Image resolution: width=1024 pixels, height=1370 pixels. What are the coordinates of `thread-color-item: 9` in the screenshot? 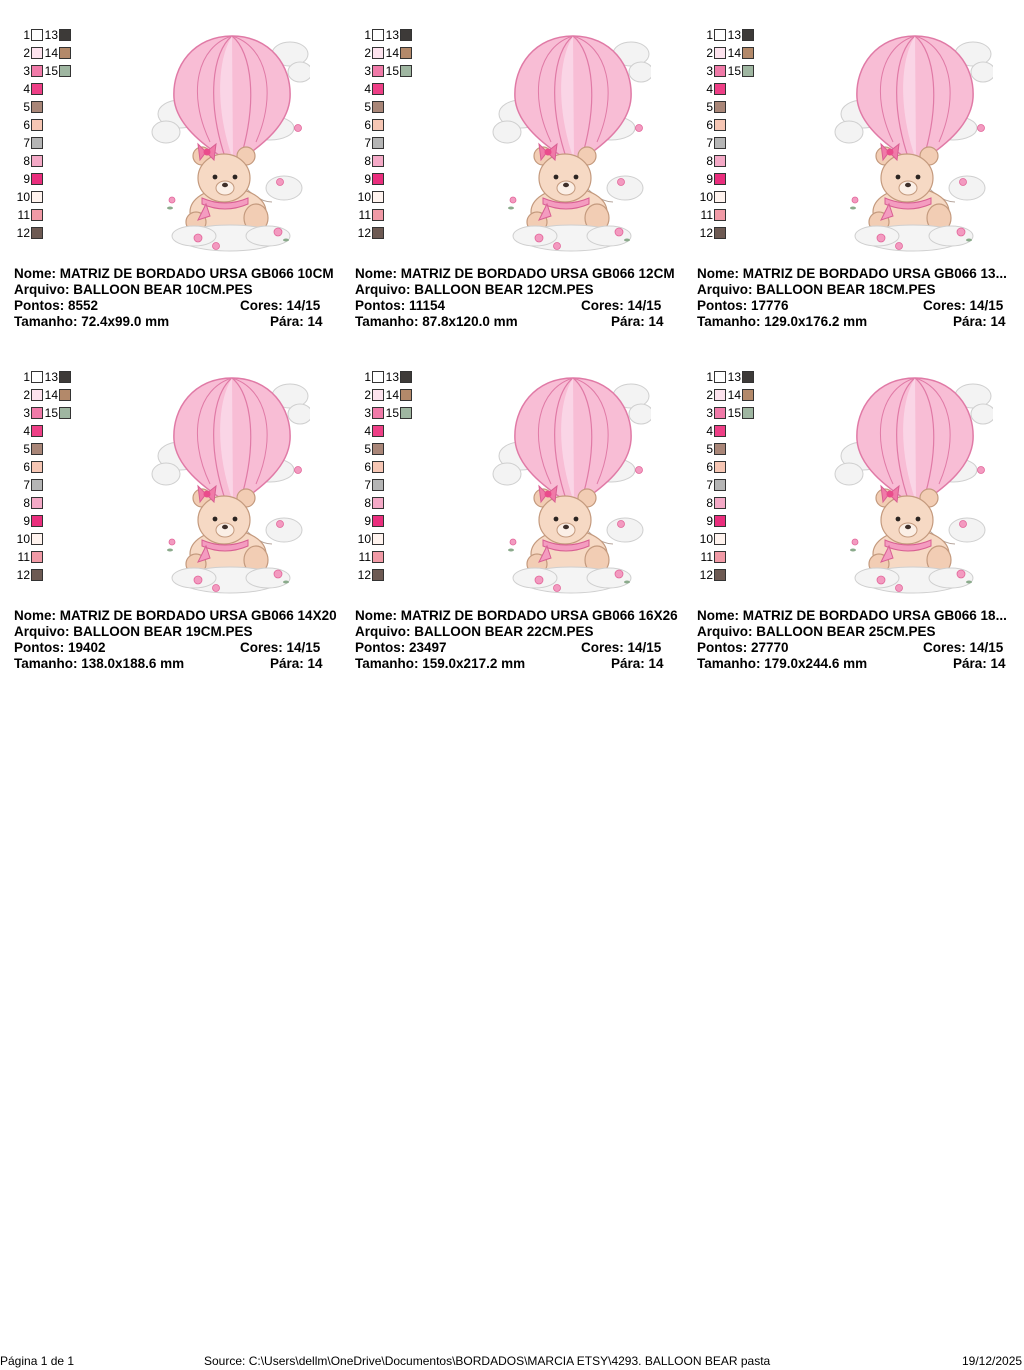 It's located at (369, 179).